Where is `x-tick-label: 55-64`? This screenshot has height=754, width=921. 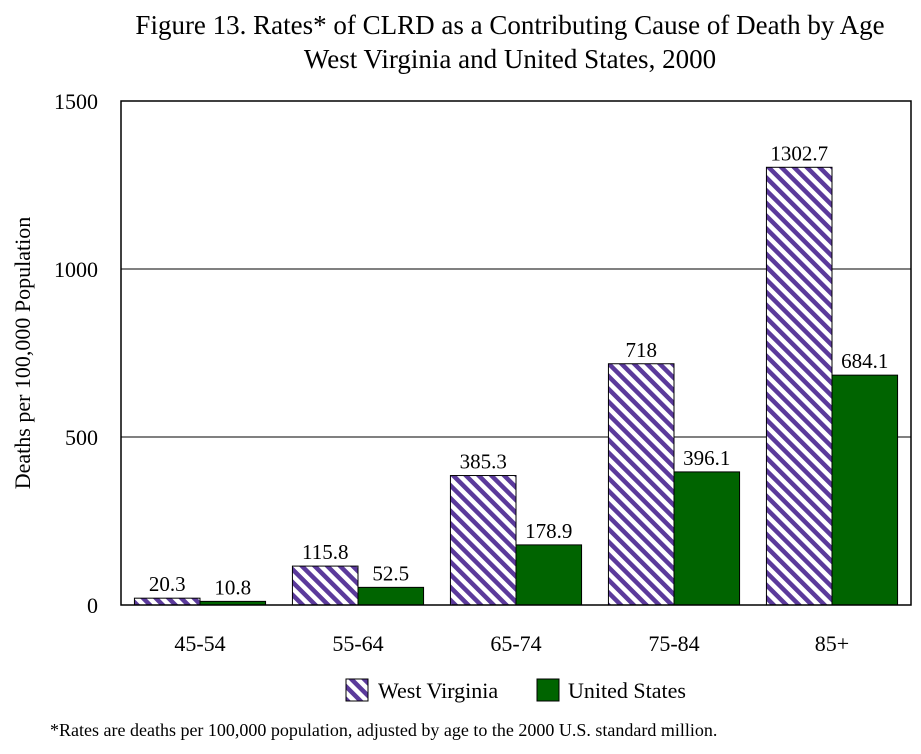
x-tick-label: 55-64 is located at coordinates (357, 643).